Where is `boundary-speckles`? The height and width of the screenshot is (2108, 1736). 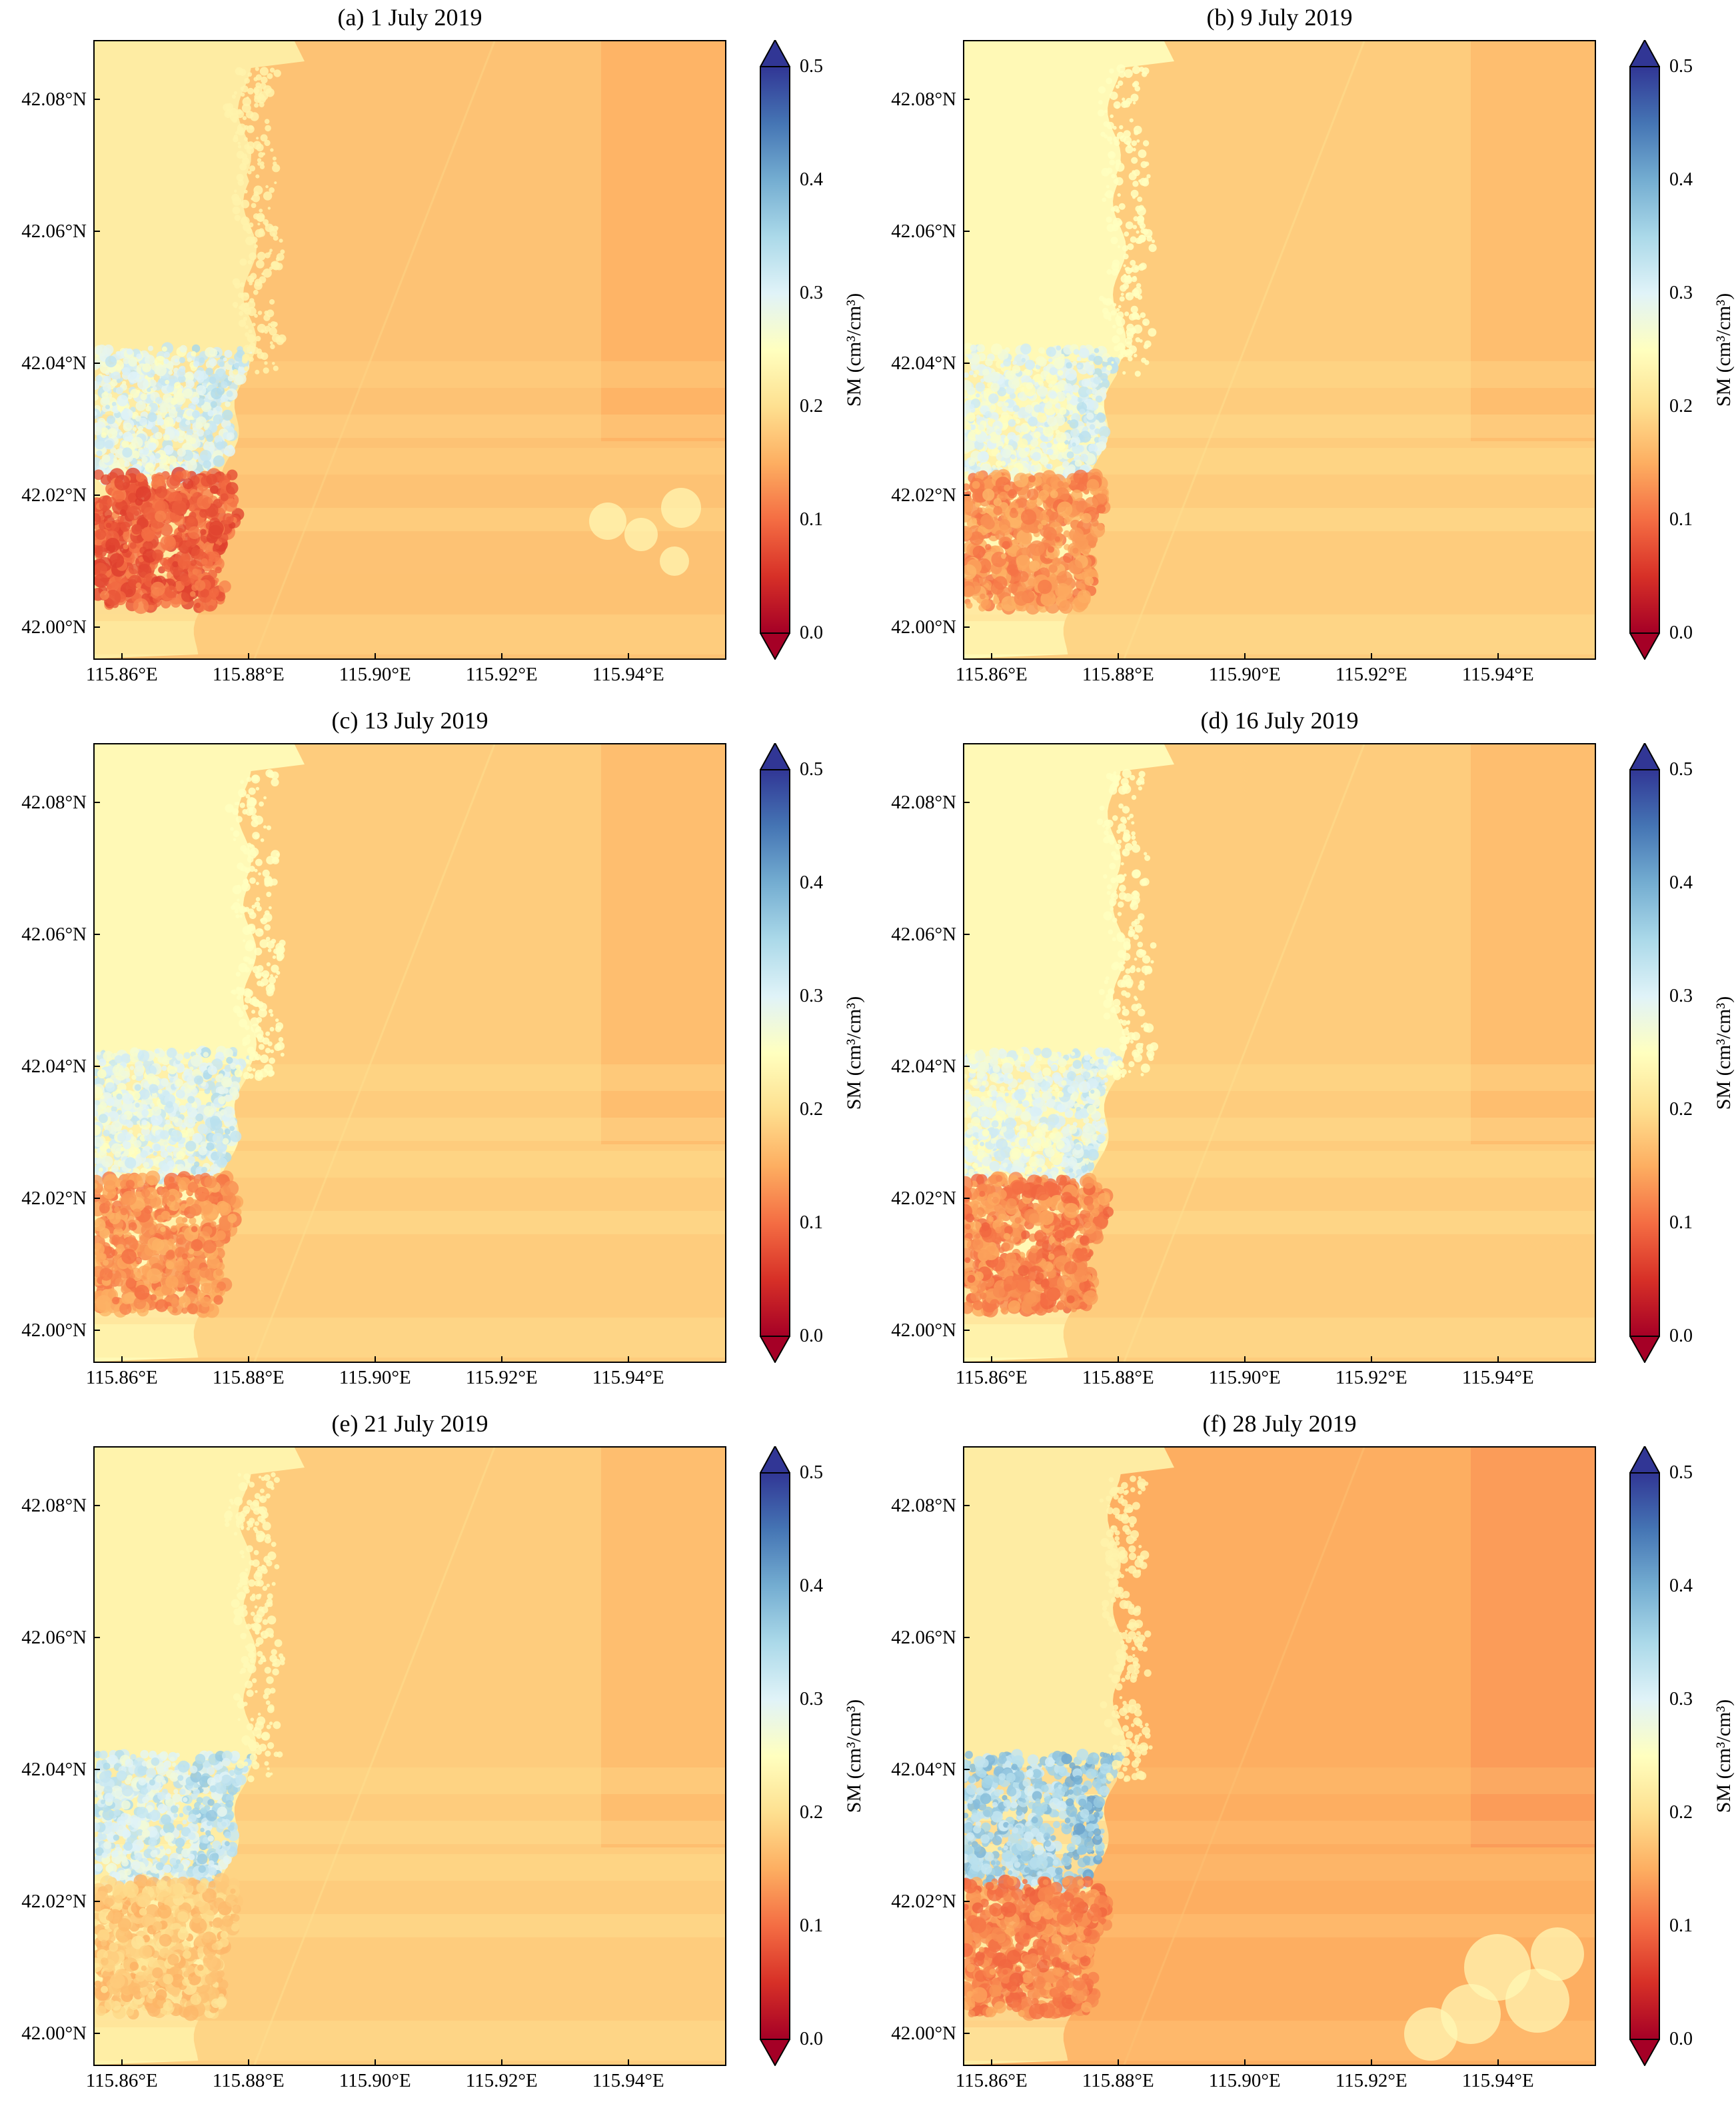 boundary-speckles is located at coordinates (1127, 221).